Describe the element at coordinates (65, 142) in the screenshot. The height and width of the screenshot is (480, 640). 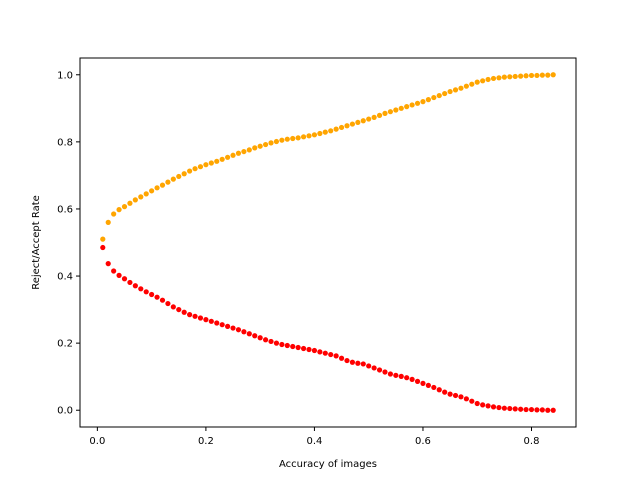
I see `y-tick-label: 0.8` at that location.